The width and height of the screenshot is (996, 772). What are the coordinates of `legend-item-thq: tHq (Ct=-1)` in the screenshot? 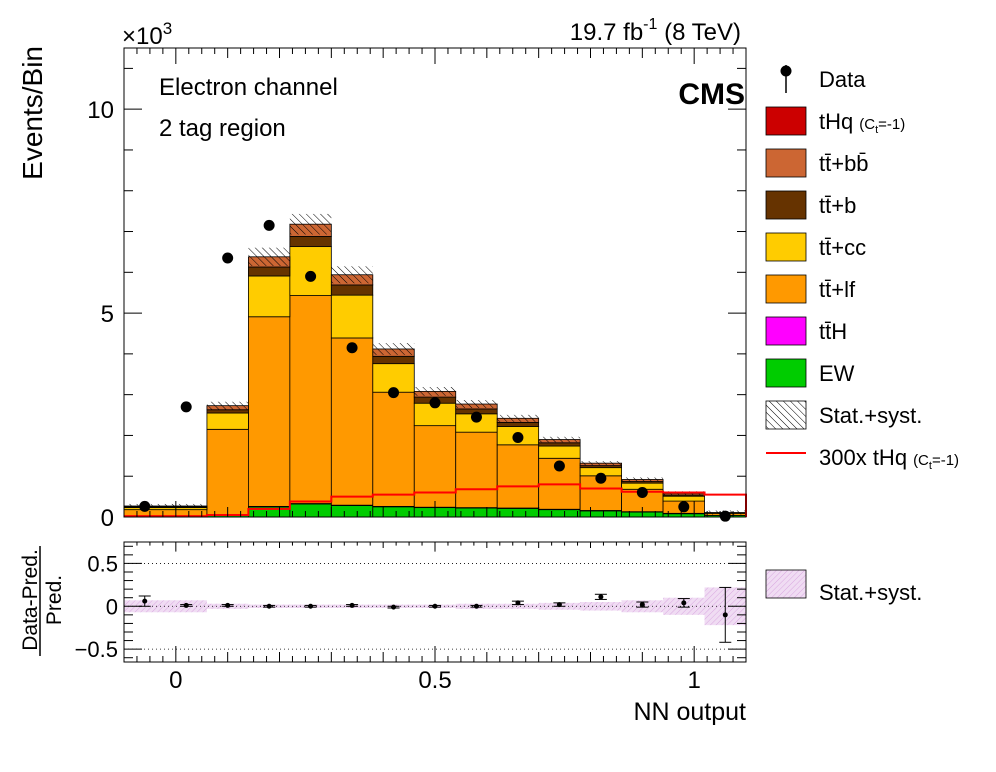 It's located at (835, 121).